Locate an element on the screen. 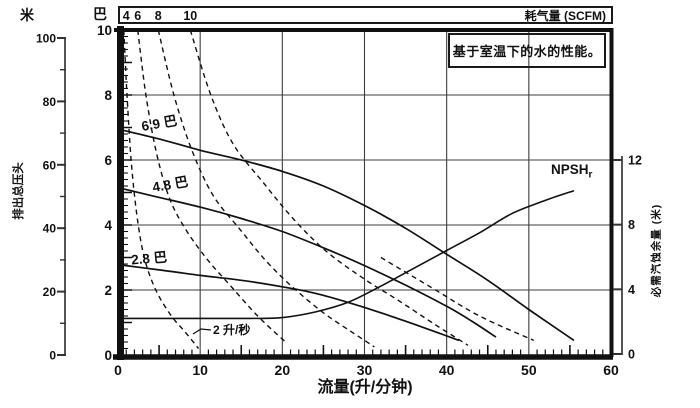 The image size is (700, 408). air-annotation-pointer-line is located at coordinates (202, 331).